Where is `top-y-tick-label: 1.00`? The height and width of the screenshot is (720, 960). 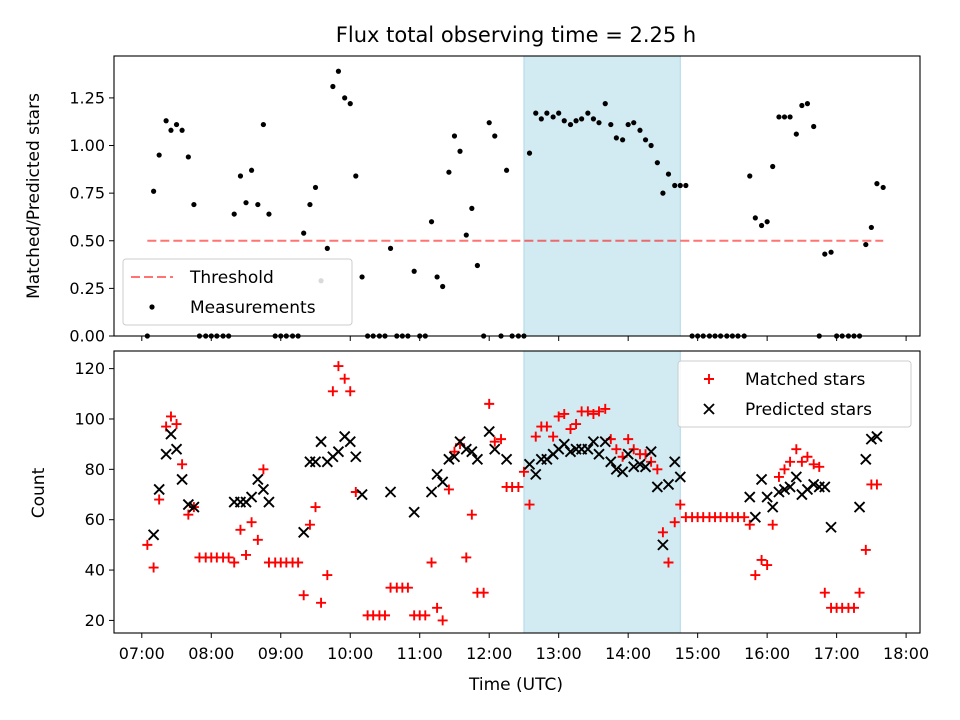 top-y-tick-label: 1.00 is located at coordinates (87, 145).